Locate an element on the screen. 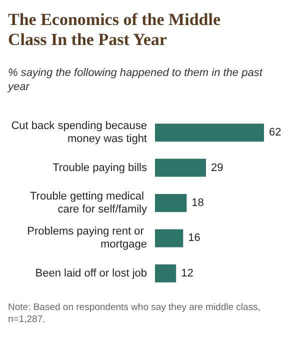 The width and height of the screenshot is (296, 359). data-label: 62 is located at coordinates (275, 132).